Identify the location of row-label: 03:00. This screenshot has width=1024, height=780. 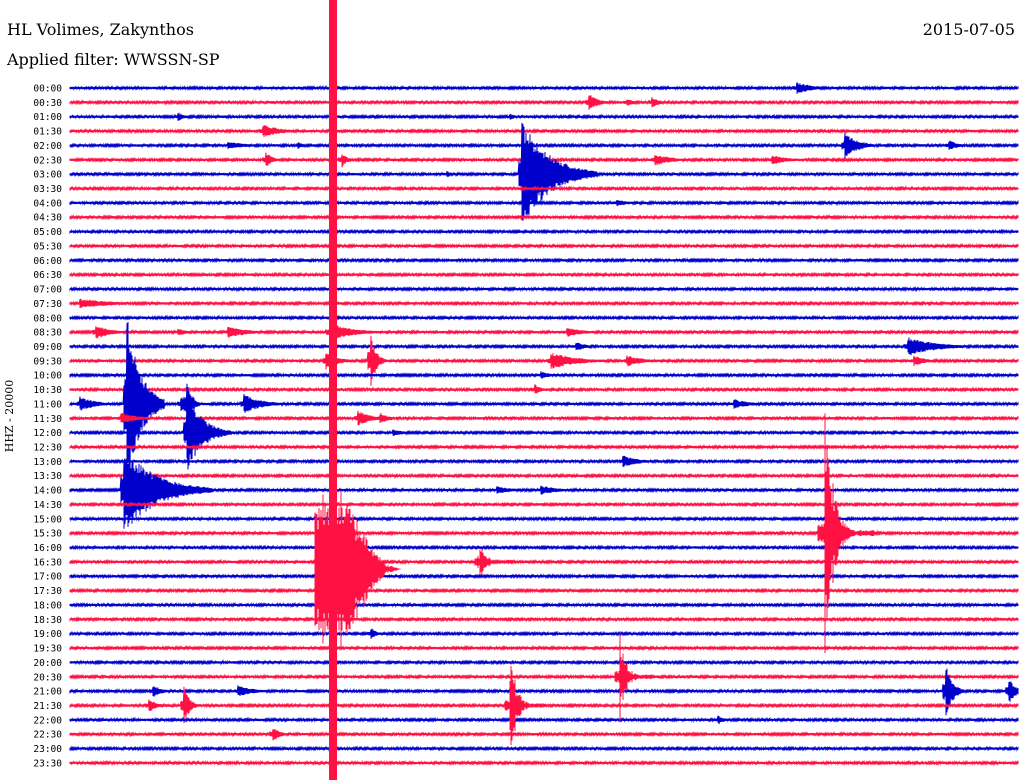
(47, 175).